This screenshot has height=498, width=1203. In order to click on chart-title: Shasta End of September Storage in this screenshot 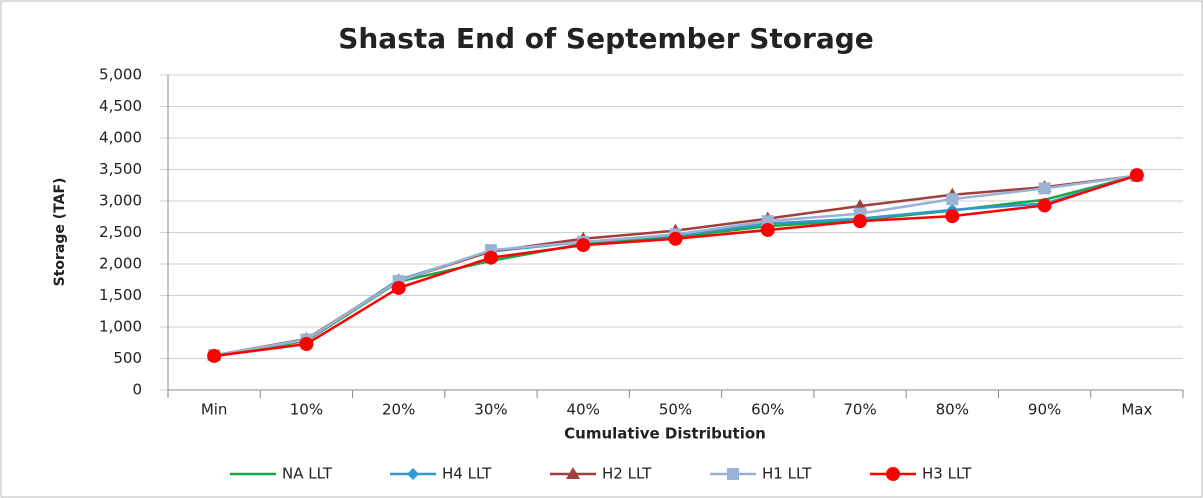, I will do `click(606, 38)`.